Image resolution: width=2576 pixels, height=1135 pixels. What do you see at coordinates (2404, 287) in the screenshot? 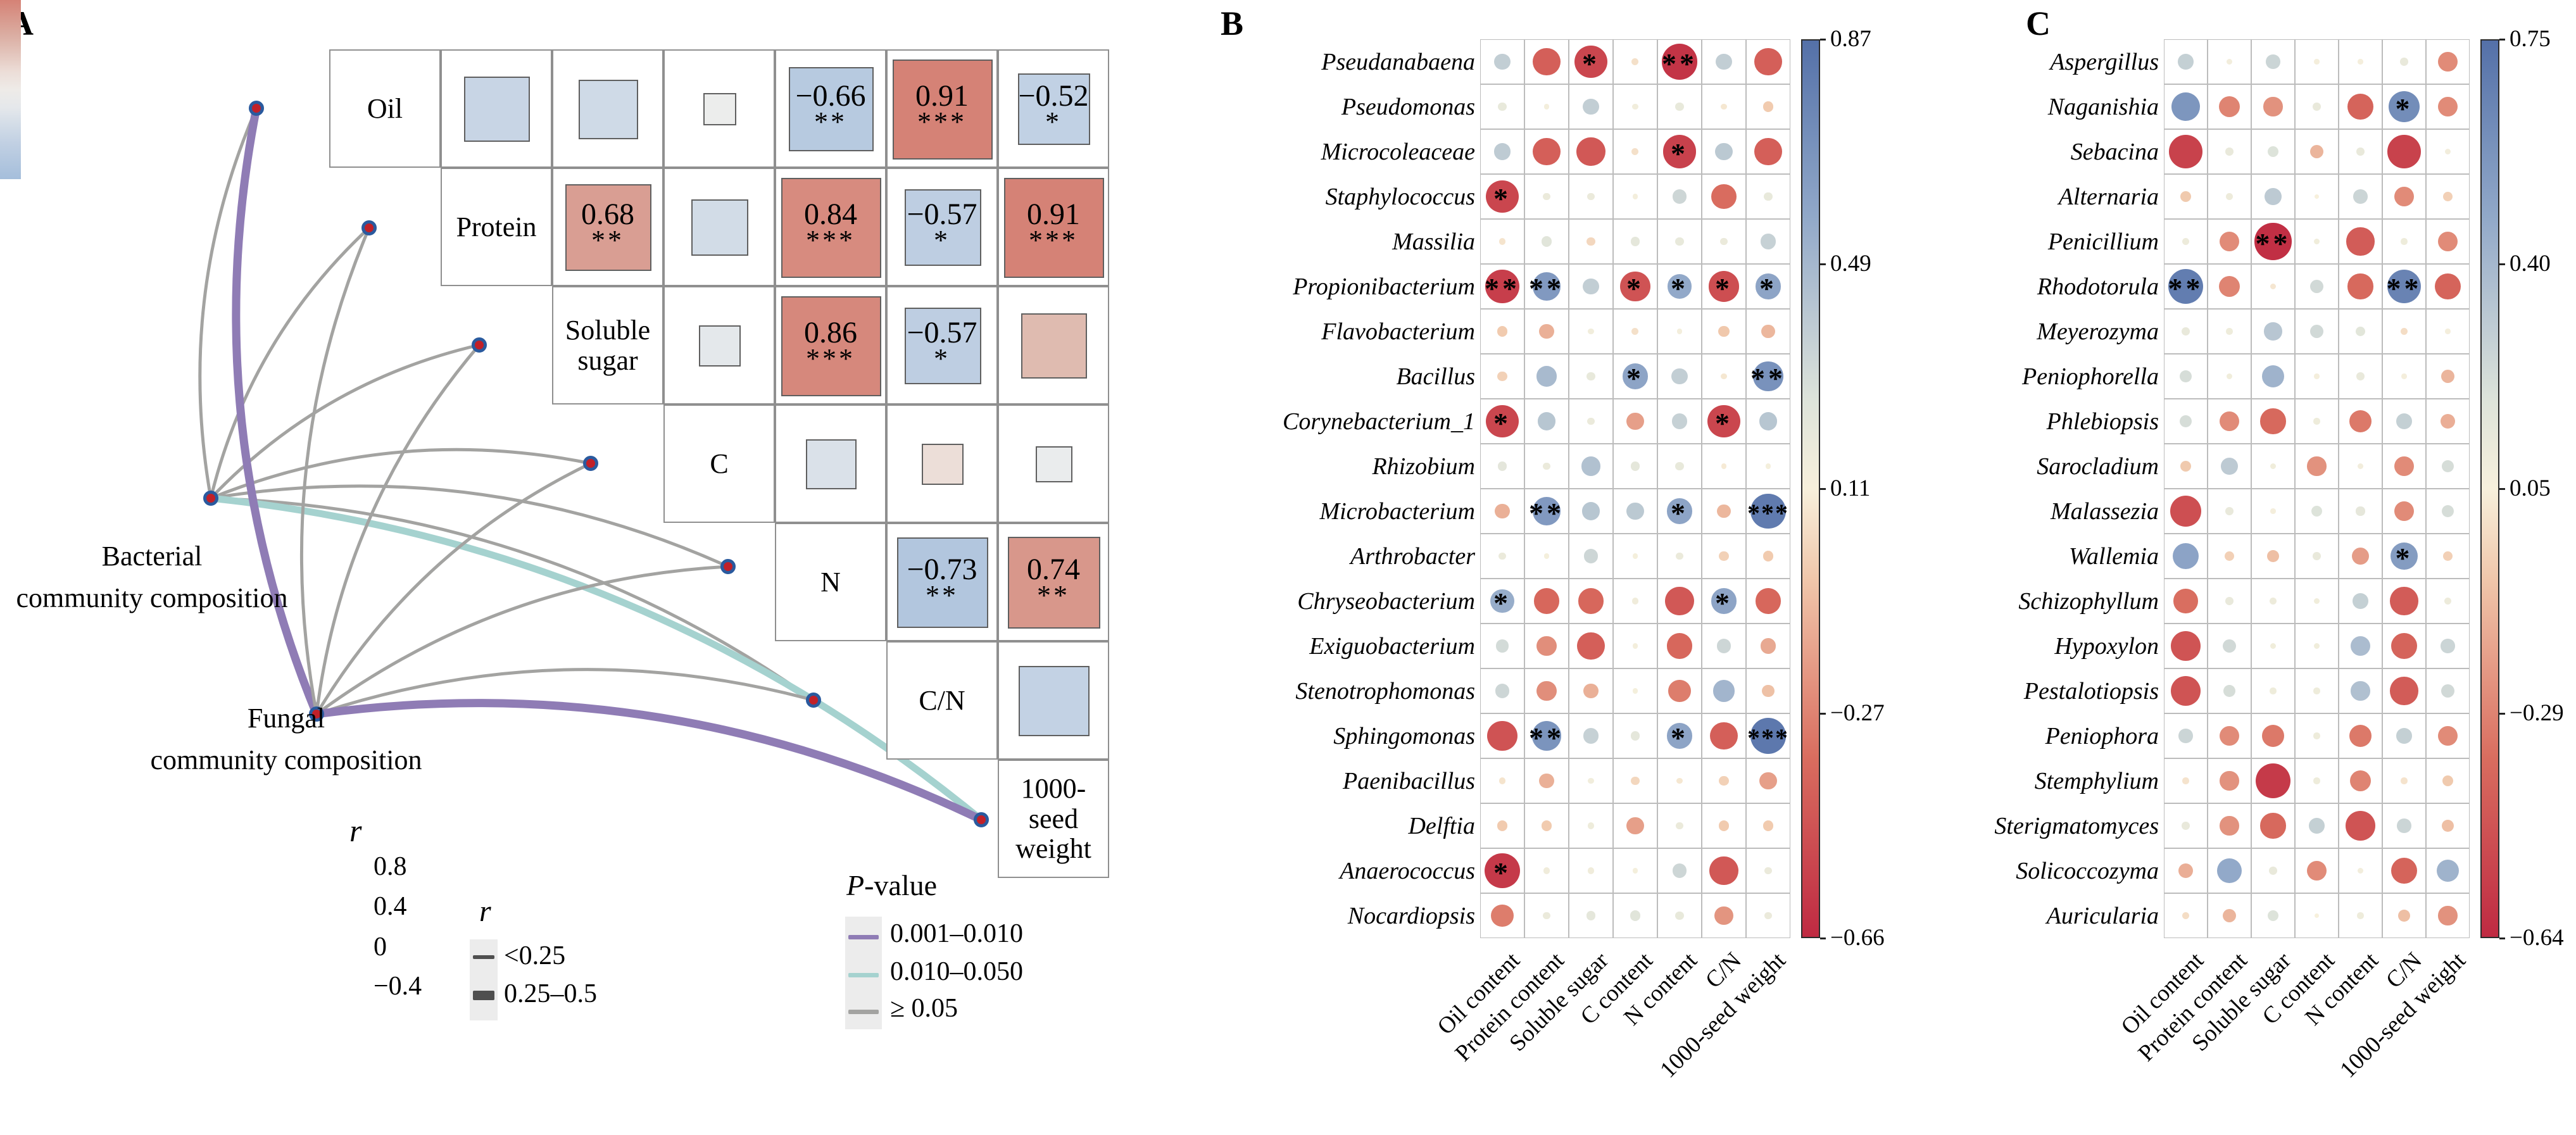
I see `bubble-cell: **` at bounding box center [2404, 287].